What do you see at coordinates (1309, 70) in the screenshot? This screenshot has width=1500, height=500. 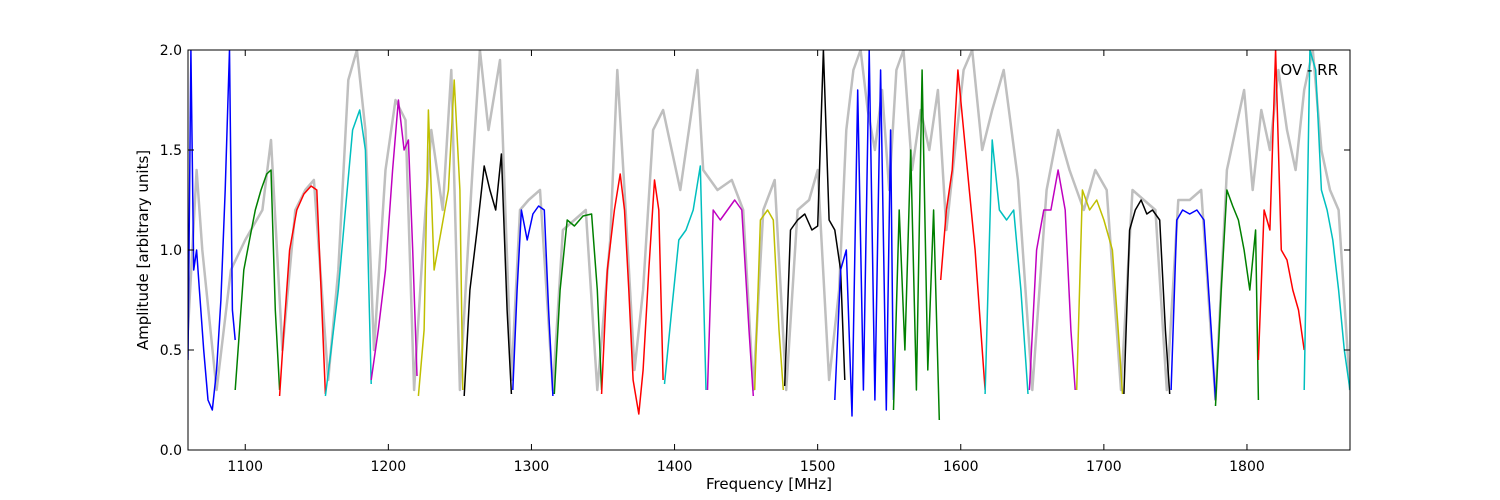 I see `chart-annotation: OV - RR` at bounding box center [1309, 70].